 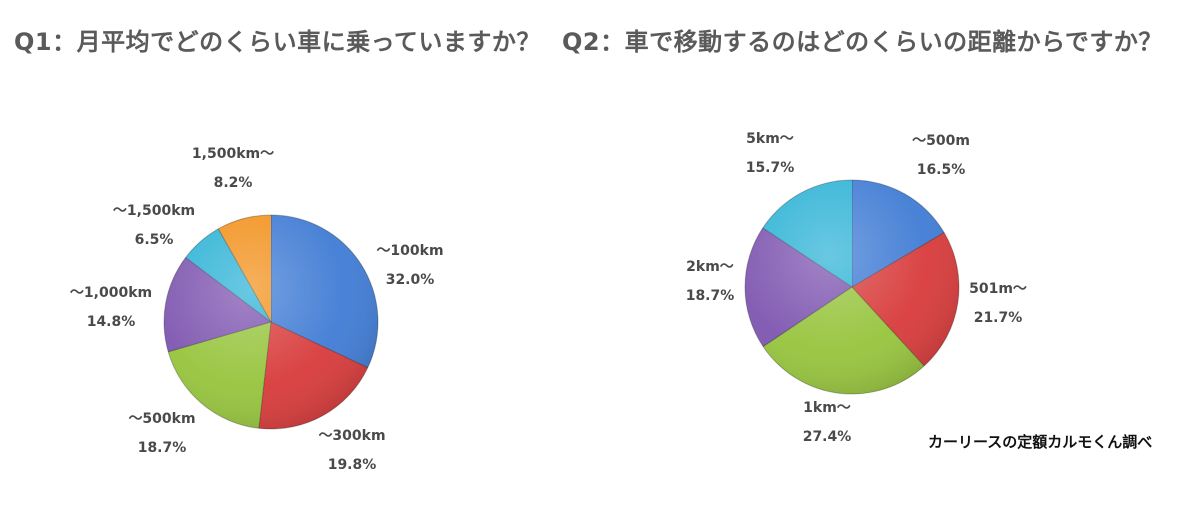 I want to click on q2-slice-value-4: 15.7%, so click(x=770, y=168).